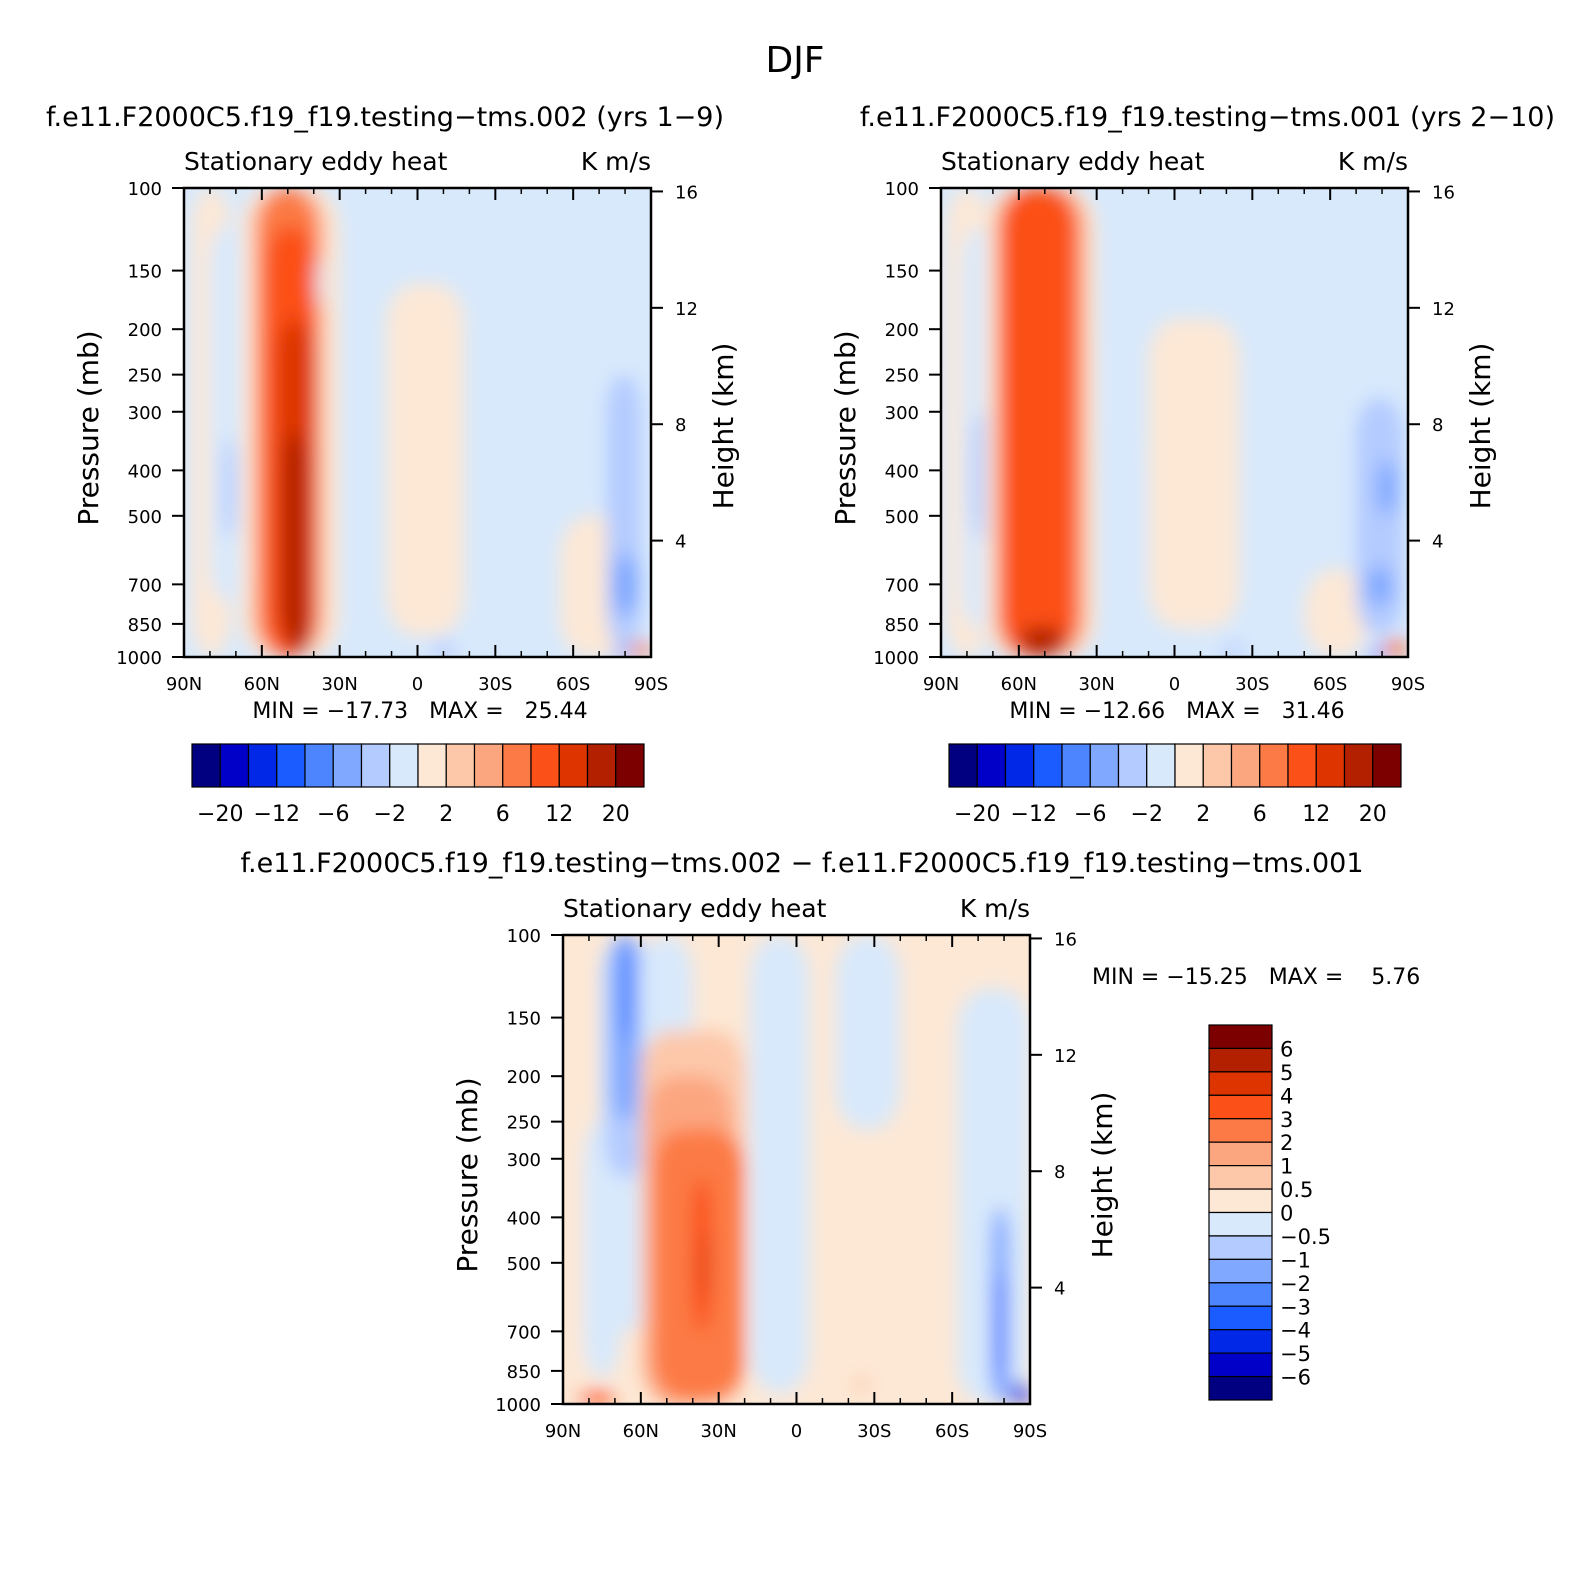 The width and height of the screenshot is (1589, 1588). What do you see at coordinates (1286, 1073) in the screenshot?
I see `colorbar-label: 5` at bounding box center [1286, 1073].